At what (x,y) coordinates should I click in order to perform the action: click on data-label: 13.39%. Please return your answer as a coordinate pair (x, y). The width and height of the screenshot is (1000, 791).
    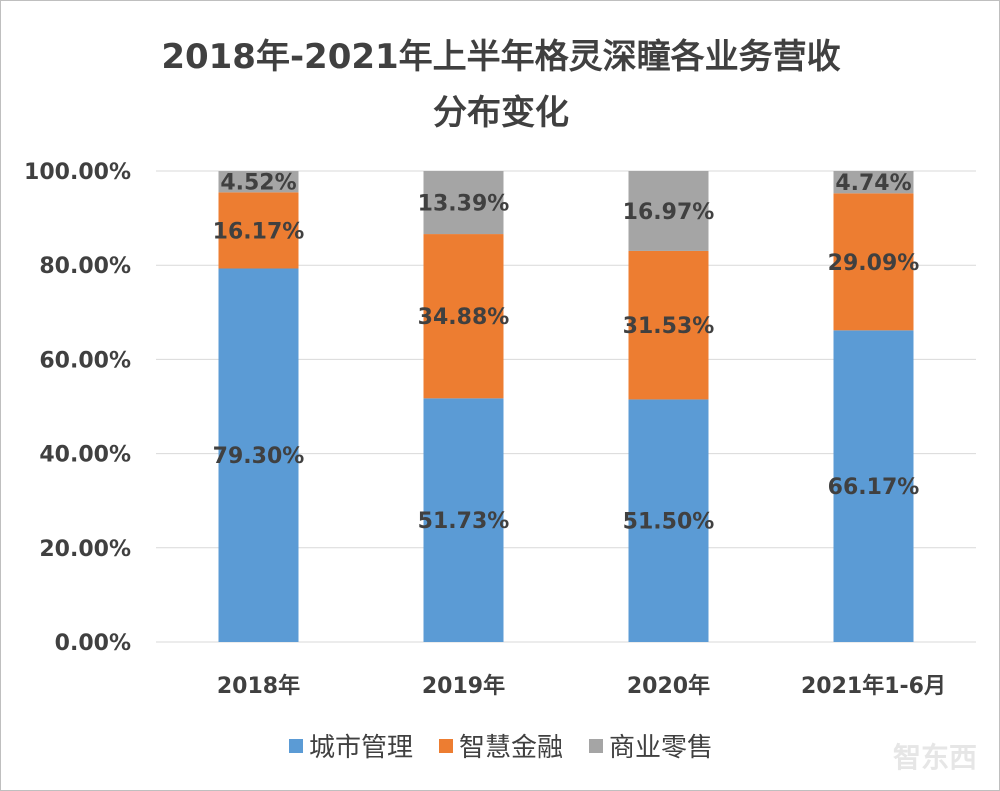
    Looking at the image, I should click on (464, 204).